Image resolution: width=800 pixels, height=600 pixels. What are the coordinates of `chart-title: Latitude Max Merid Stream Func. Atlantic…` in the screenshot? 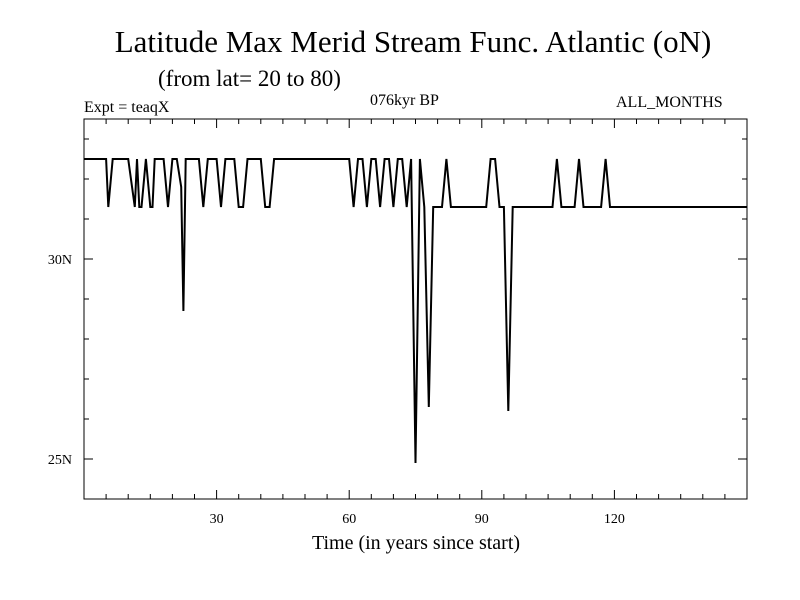 It's located at (413, 41).